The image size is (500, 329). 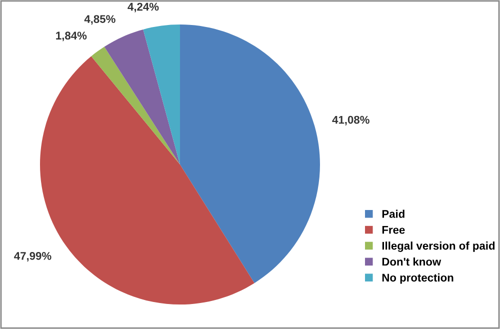 I want to click on legend-label: Free, so click(x=393, y=230).